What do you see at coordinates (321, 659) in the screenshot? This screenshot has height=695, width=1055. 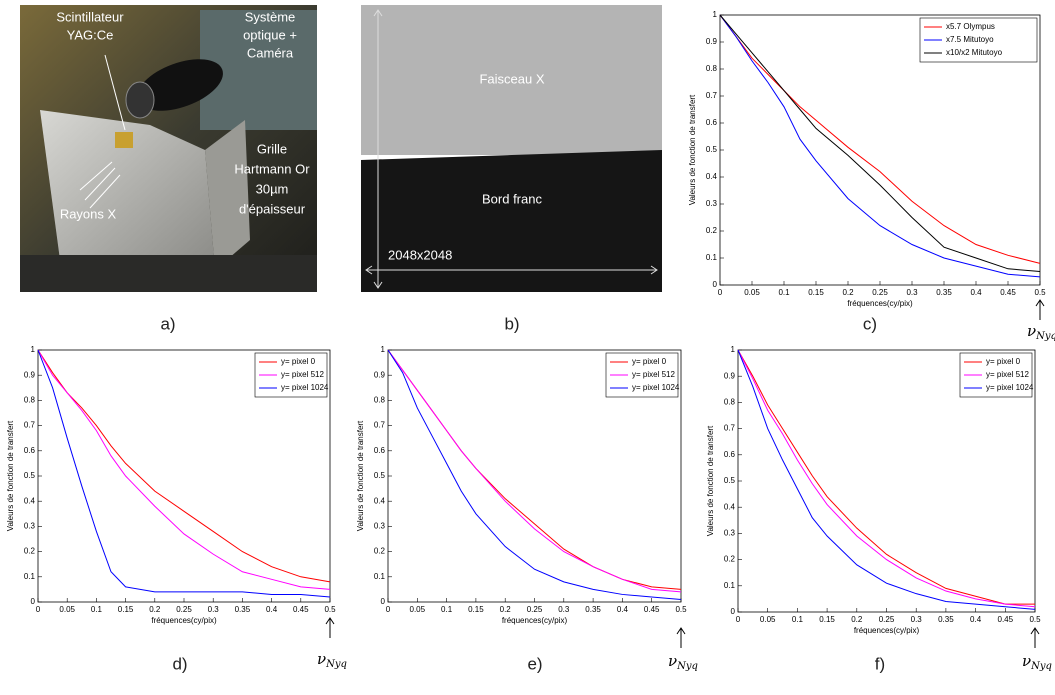 I see `annotation-symbol: ν` at bounding box center [321, 659].